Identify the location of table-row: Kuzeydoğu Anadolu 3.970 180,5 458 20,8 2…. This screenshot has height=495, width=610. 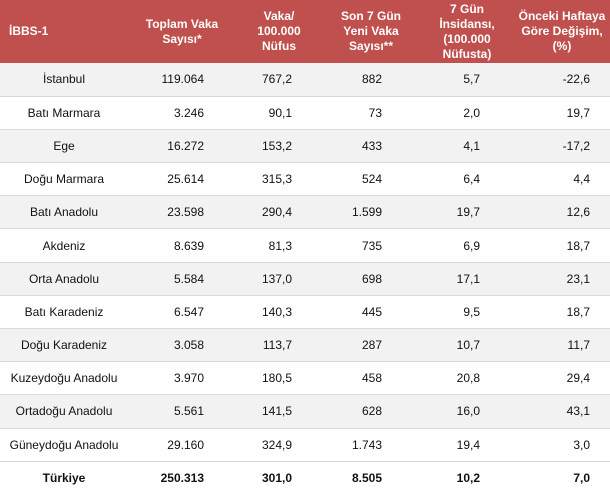
(305, 378).